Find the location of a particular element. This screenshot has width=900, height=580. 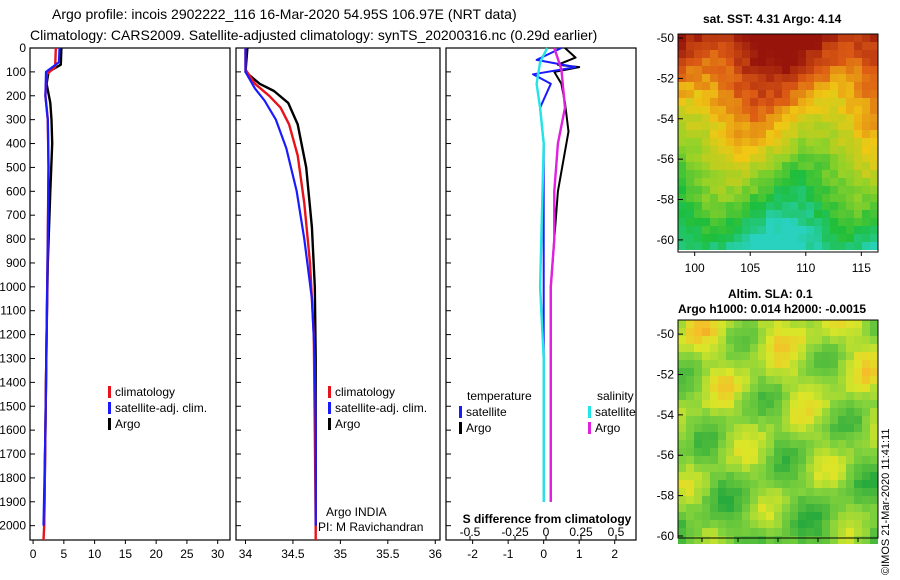

map-y-tick-label: -54 is located at coordinates (666, 415).